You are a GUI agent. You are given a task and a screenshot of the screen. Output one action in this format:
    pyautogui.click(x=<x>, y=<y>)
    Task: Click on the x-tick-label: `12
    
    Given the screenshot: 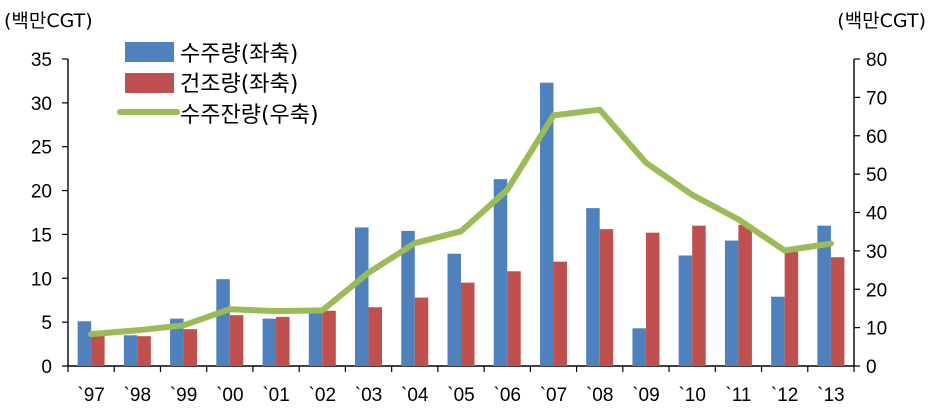 What is the action you would take?
    pyautogui.click(x=784, y=395)
    